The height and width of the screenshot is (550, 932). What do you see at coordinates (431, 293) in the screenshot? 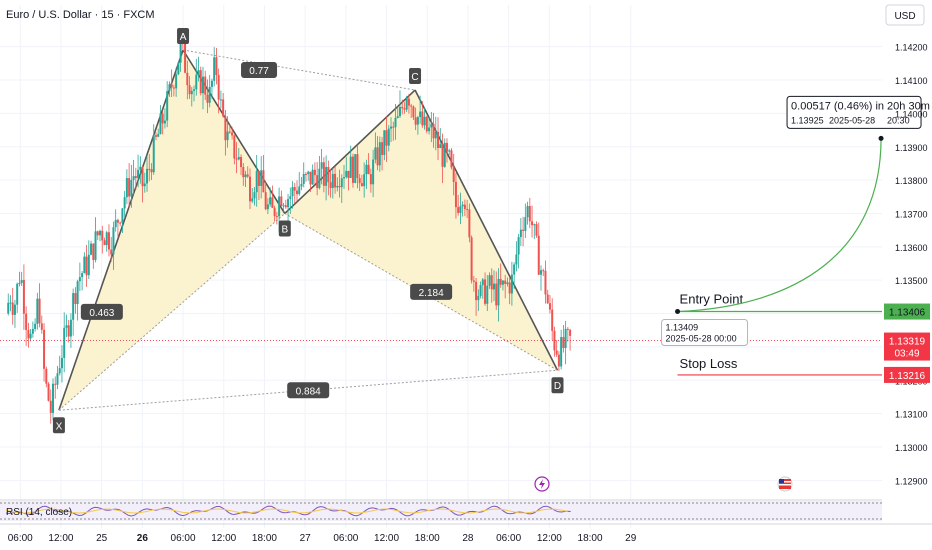
I see `ratio-label: 2.184` at bounding box center [431, 293].